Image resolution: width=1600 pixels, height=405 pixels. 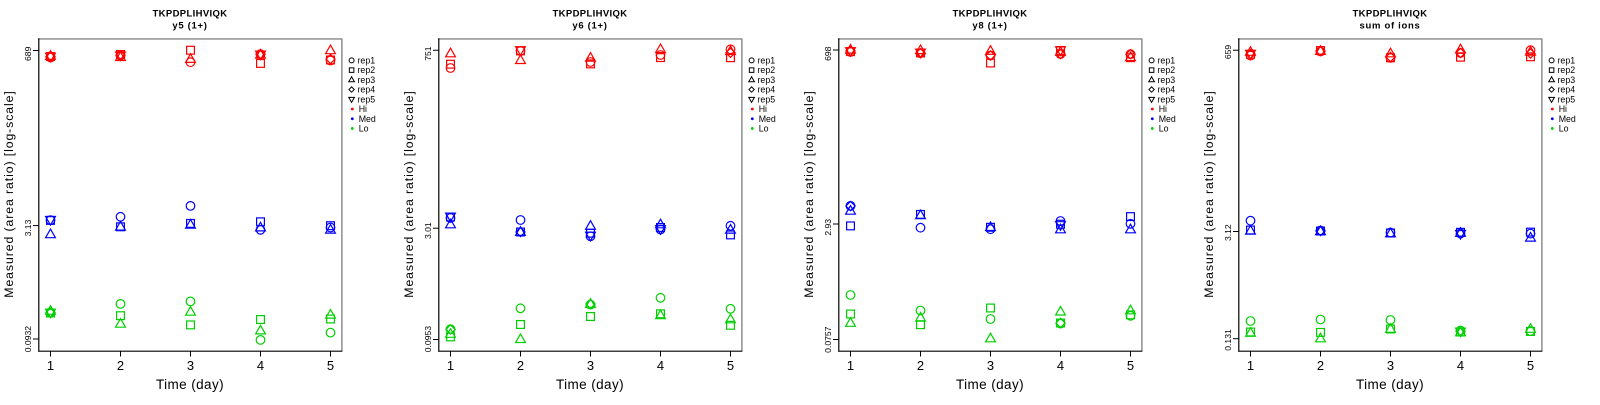 What do you see at coordinates (428, 339) in the screenshot?
I see `svg-text: 0.0953` at bounding box center [428, 339].